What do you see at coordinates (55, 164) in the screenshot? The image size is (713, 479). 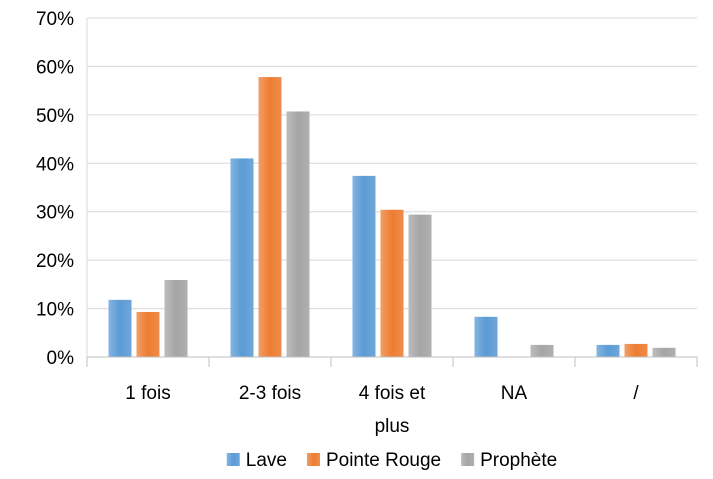 I see `y-tick-label: 40%` at bounding box center [55, 164].